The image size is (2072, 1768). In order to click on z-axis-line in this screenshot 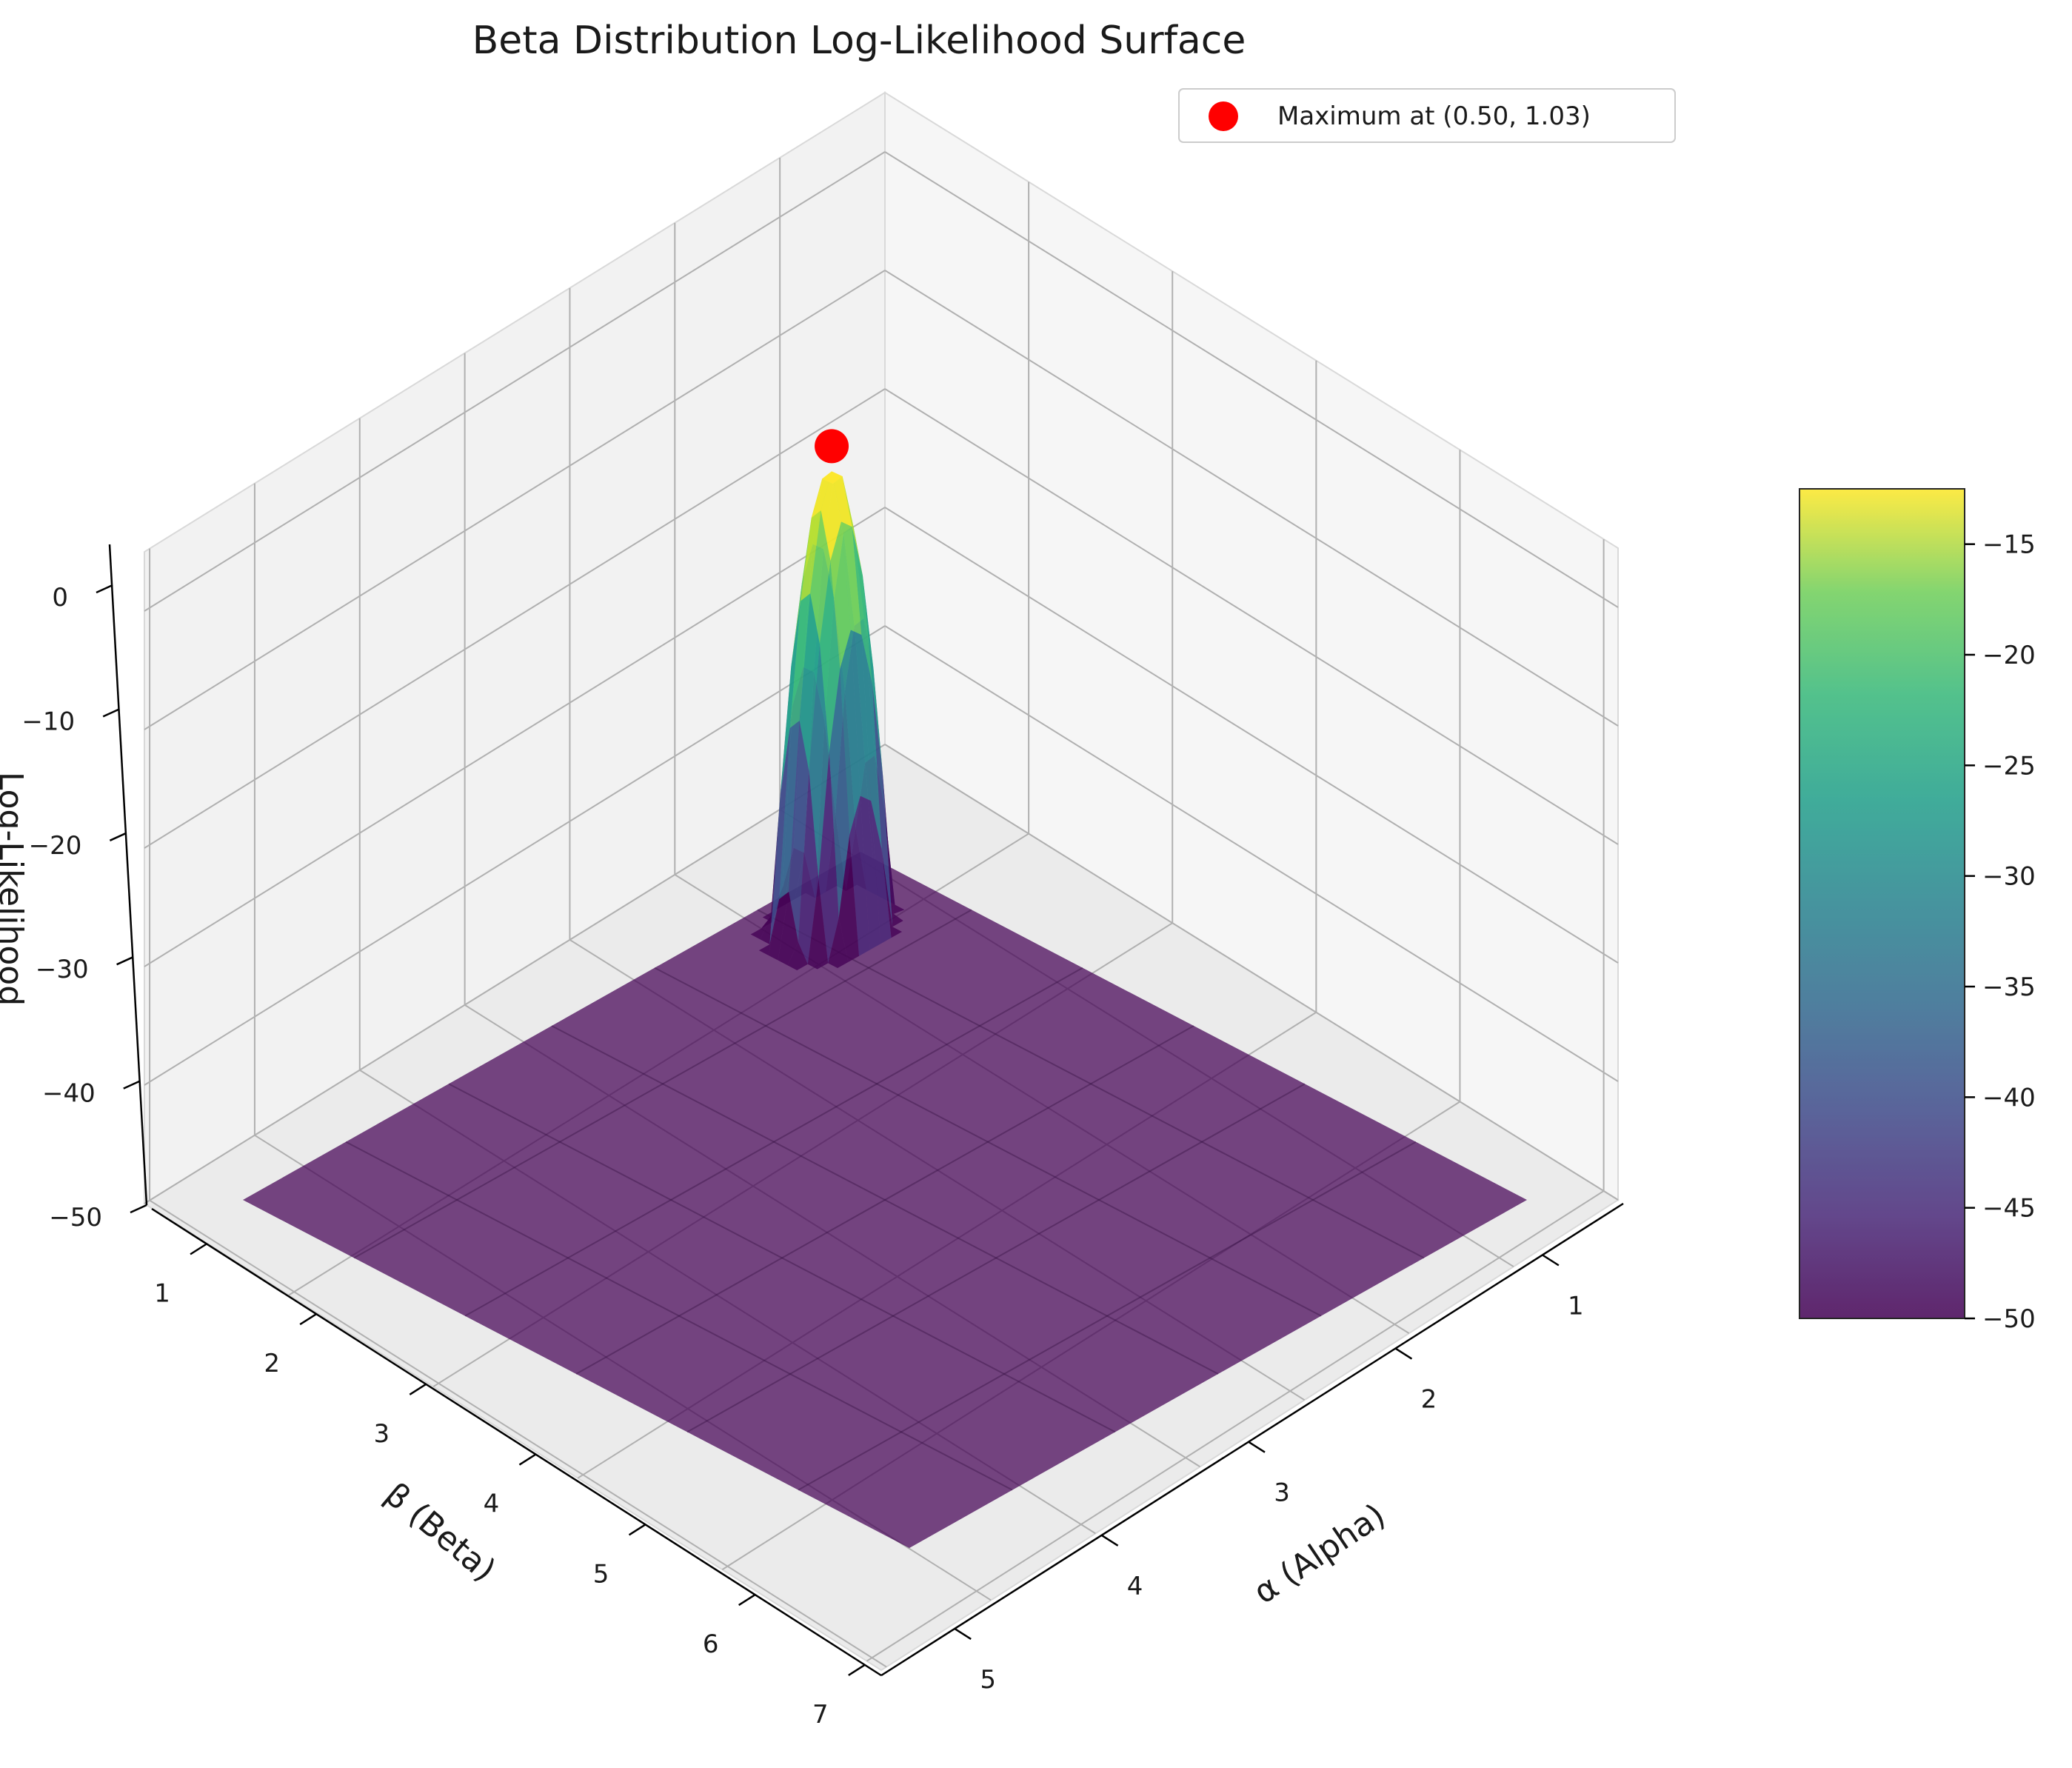, I will do `click(128, 875)`.